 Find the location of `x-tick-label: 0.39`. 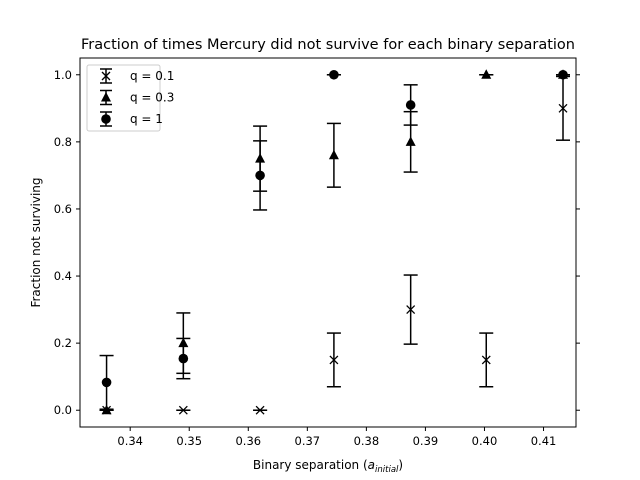

x-tick-label: 0.39 is located at coordinates (426, 441).